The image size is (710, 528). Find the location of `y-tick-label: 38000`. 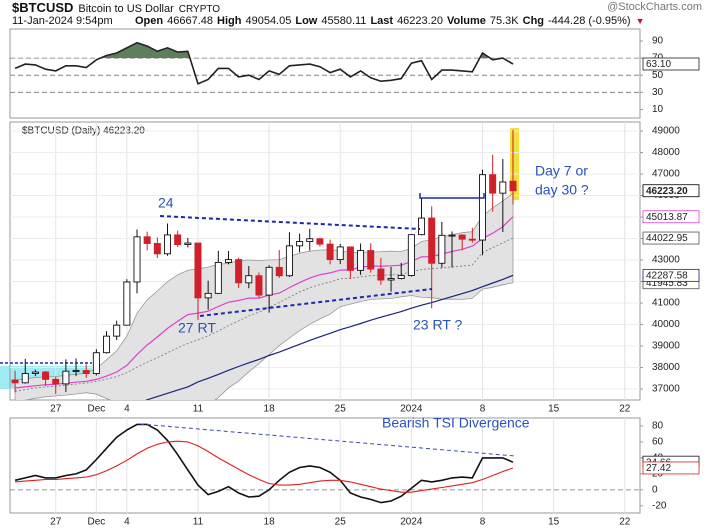

y-tick-label: 38000 is located at coordinates (666, 367).